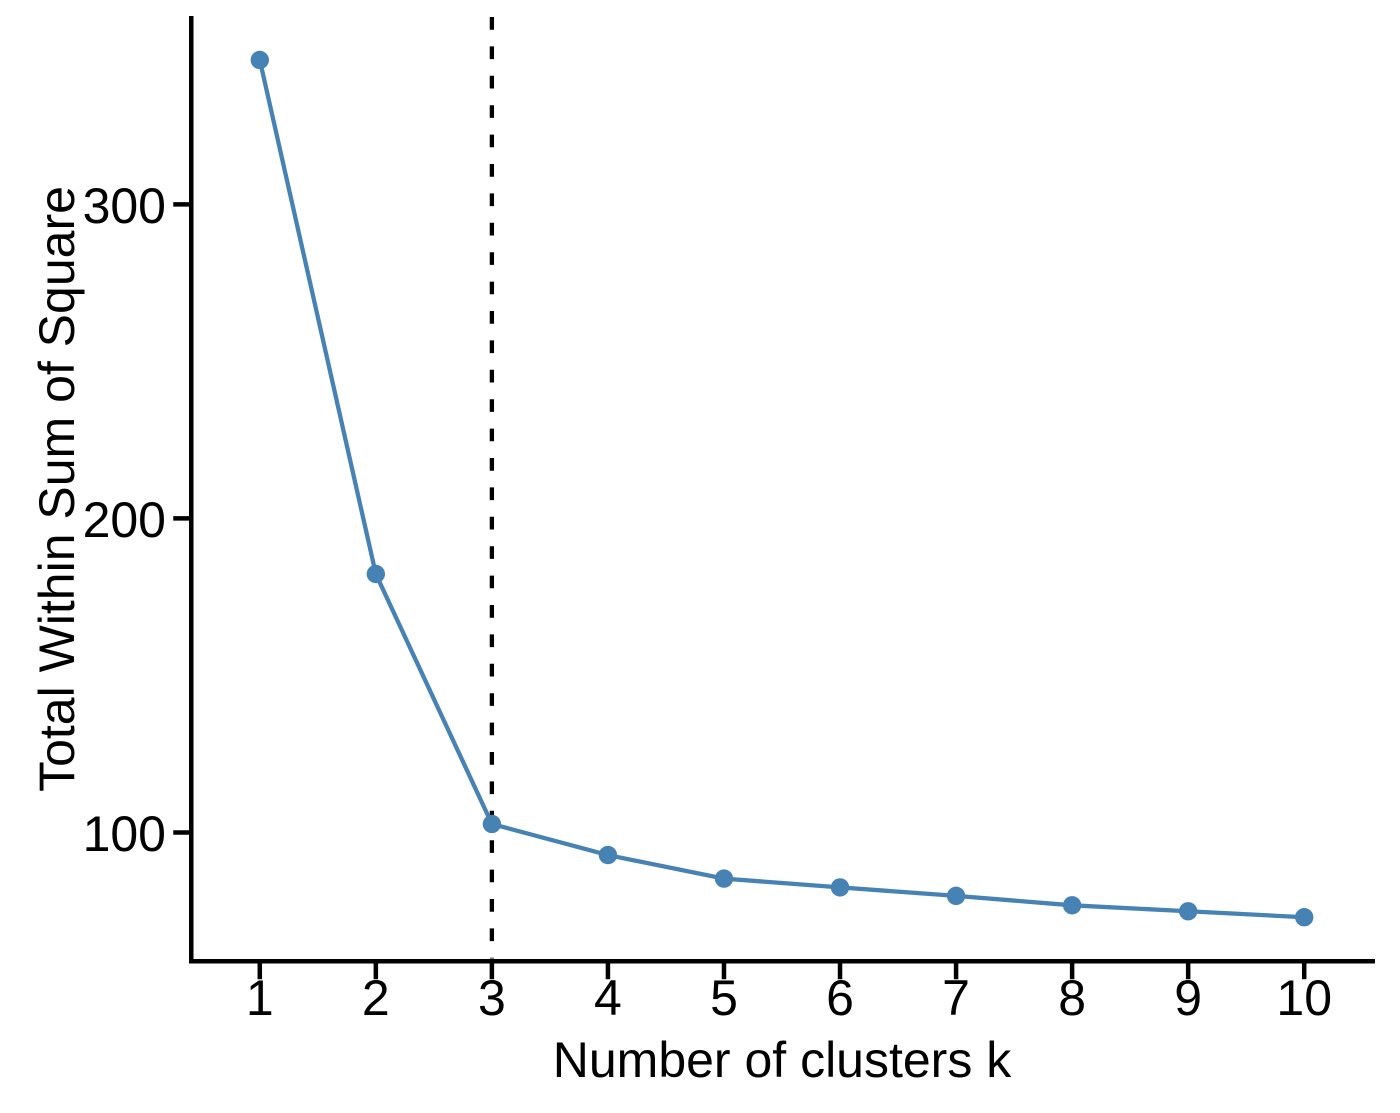  What do you see at coordinates (124, 834) in the screenshot?
I see `y-tick-label: 100` at bounding box center [124, 834].